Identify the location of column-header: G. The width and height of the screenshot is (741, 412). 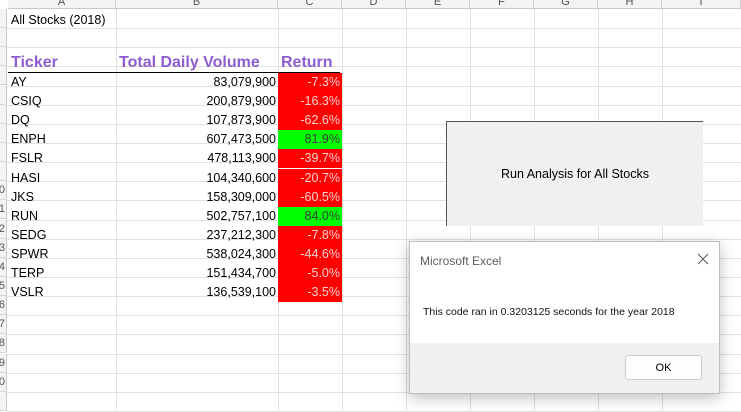
(566, 4).